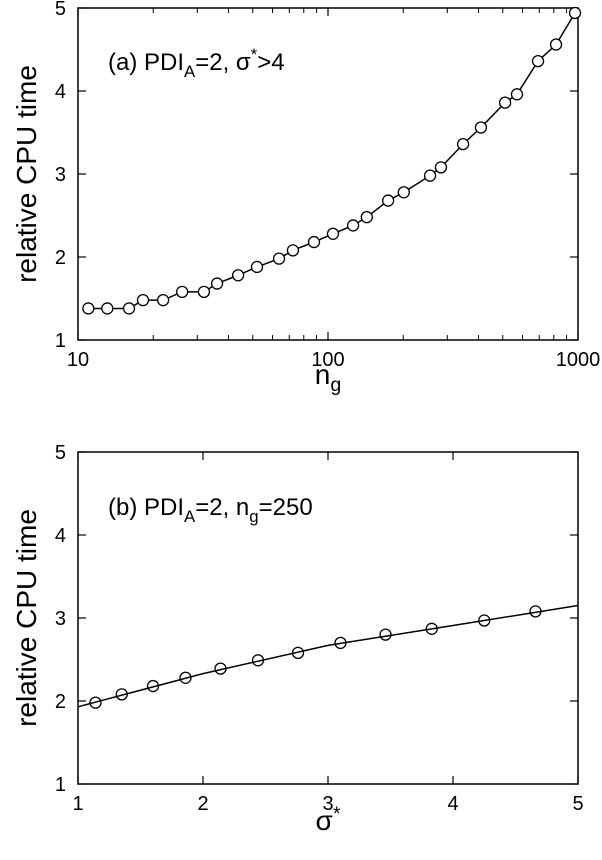 The image size is (602, 860). What do you see at coordinates (328, 656) in the screenshot?
I see `series-line` at bounding box center [328, 656].